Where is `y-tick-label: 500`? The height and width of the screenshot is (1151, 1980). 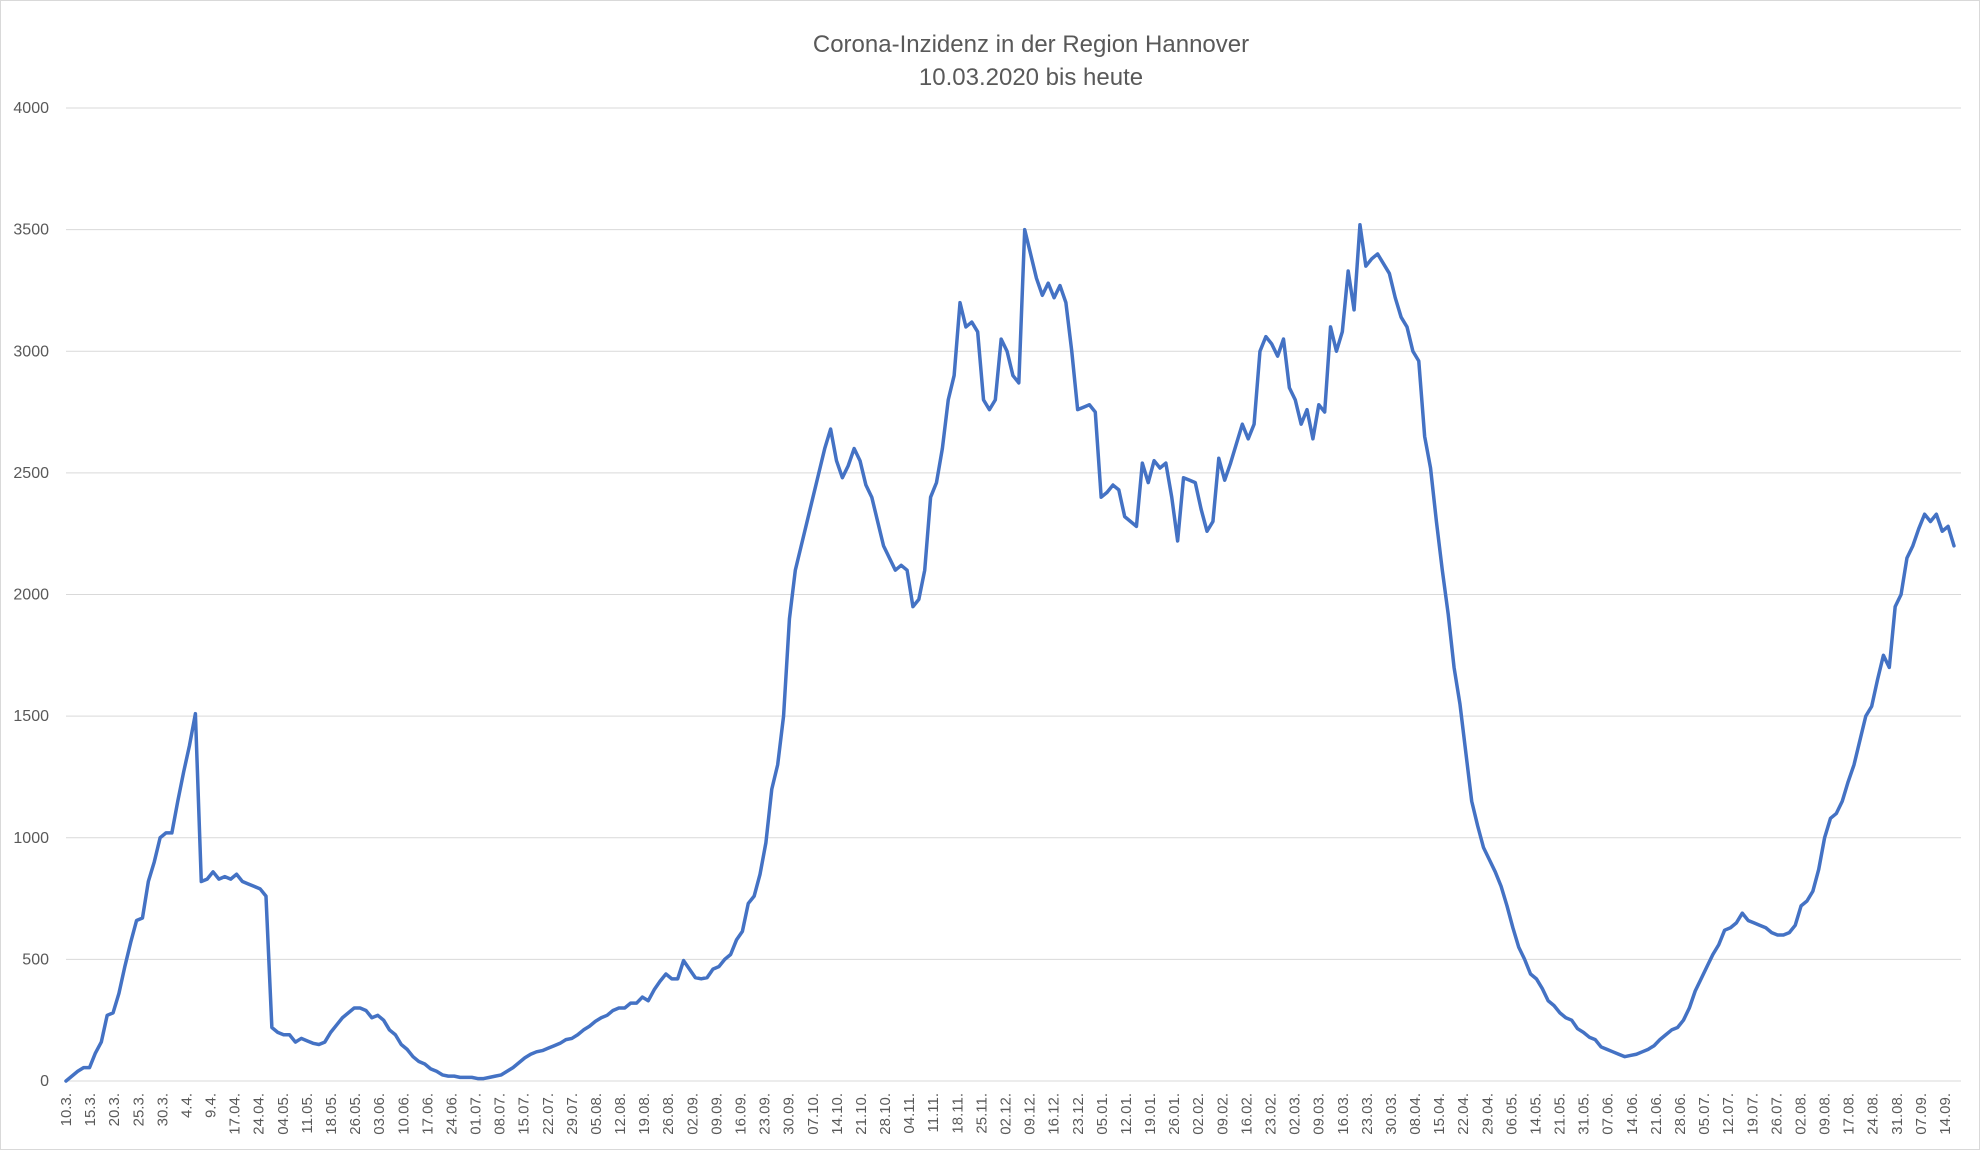 y-tick-label: 500 is located at coordinates (35, 959).